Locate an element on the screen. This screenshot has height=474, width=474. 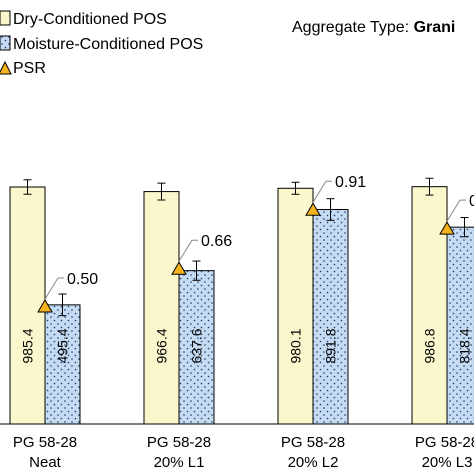
chart-title-bold: Grani is located at coordinates (435, 27).